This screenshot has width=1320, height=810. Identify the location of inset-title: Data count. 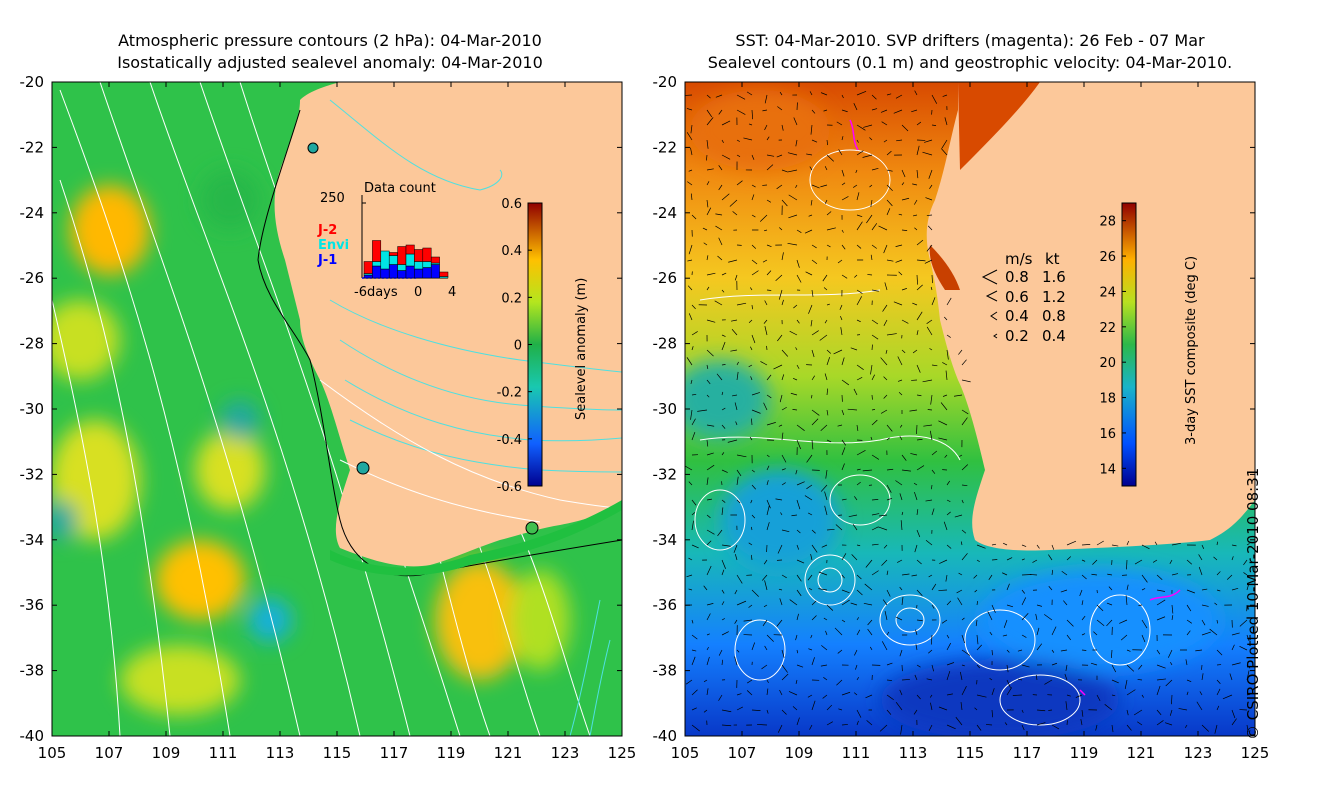
(400, 188).